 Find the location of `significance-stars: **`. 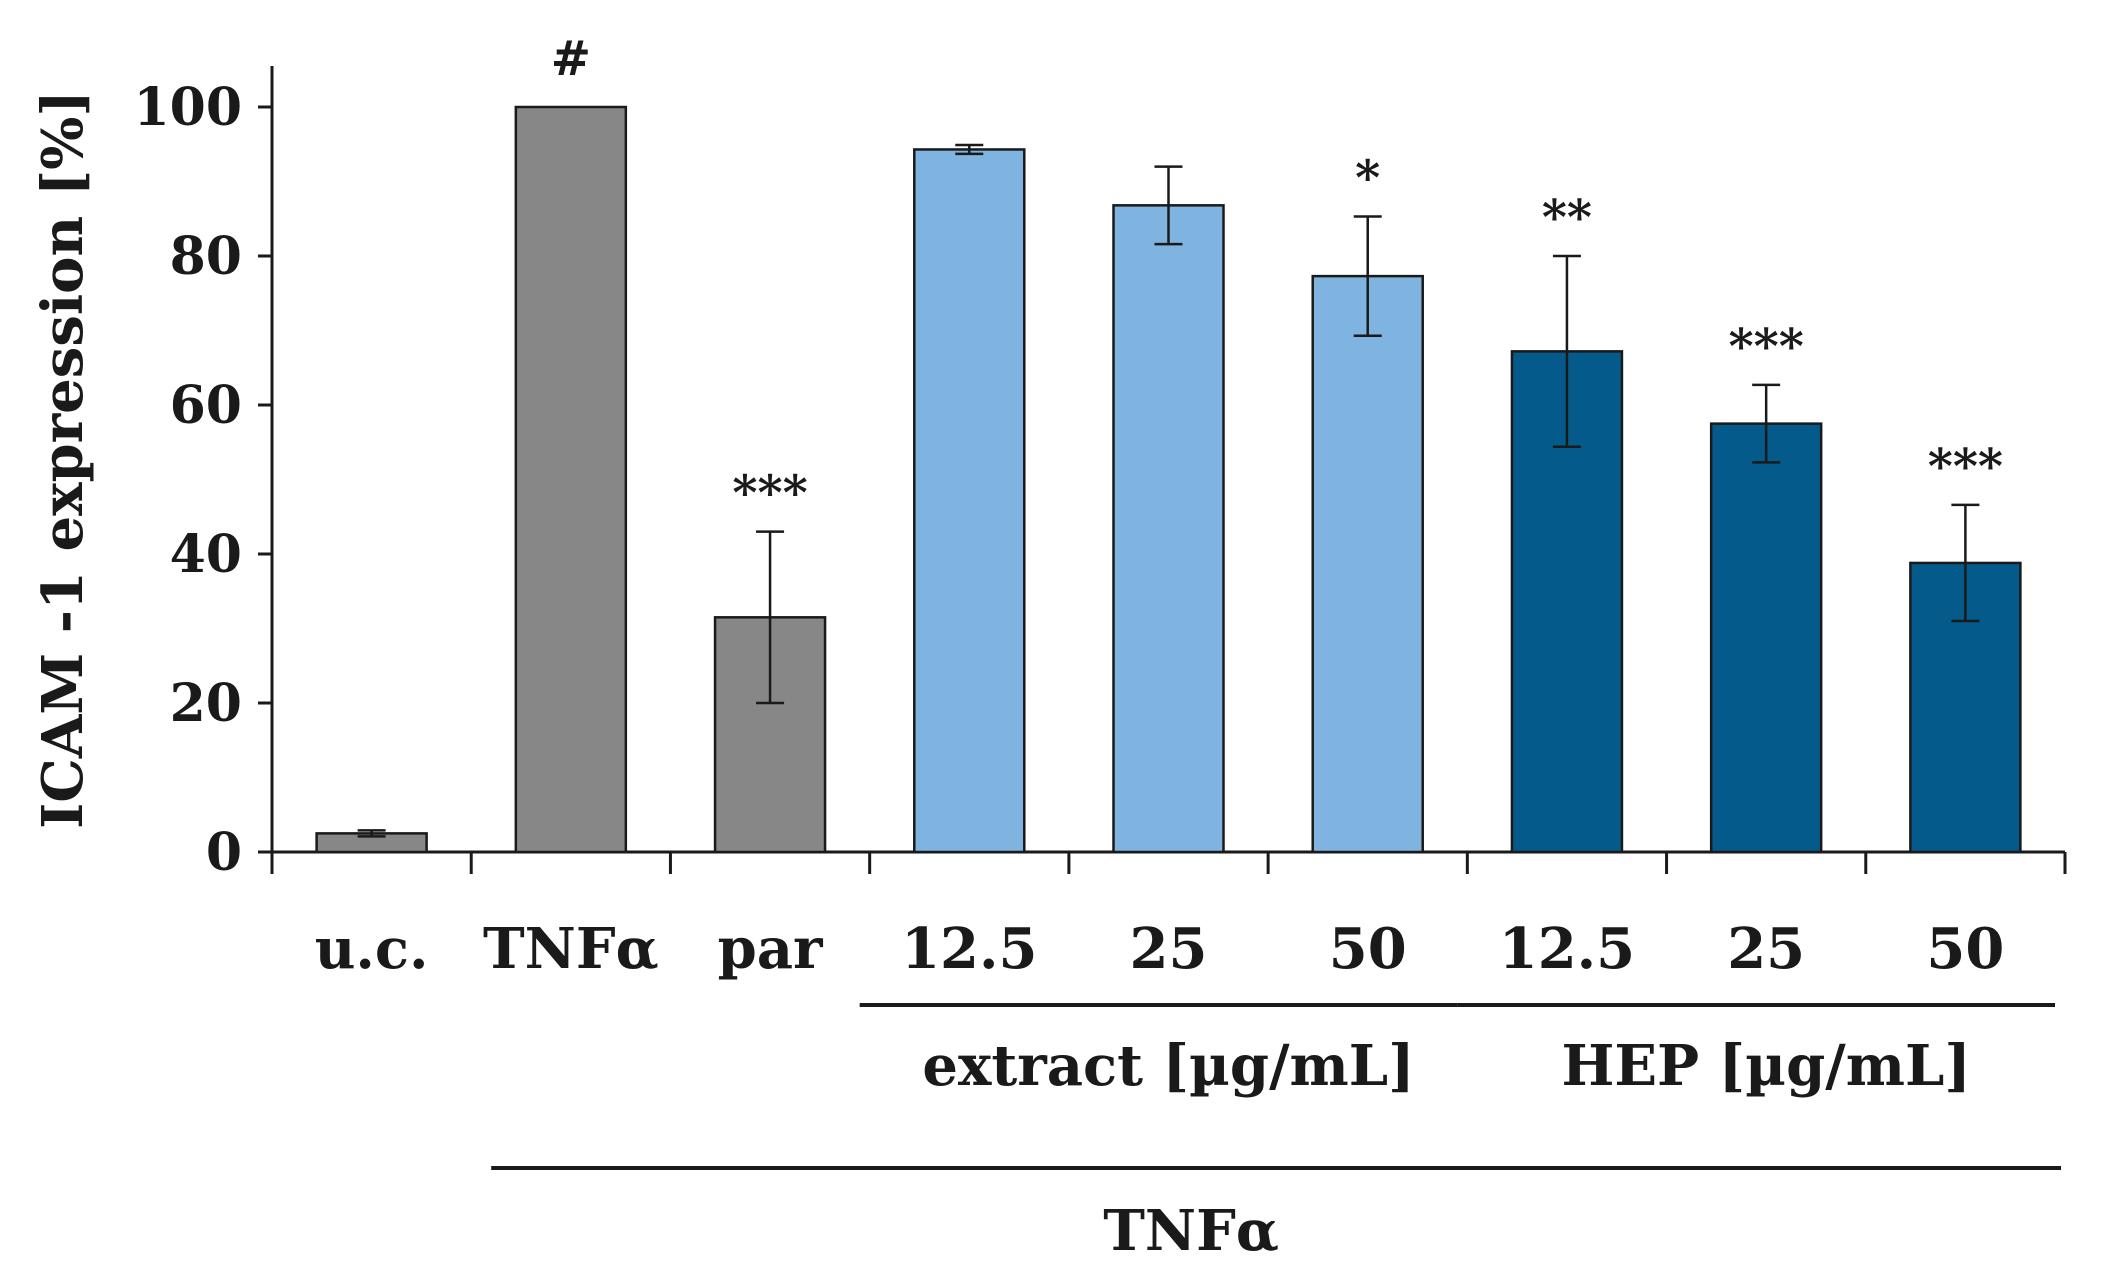

significance-stars: ** is located at coordinates (1567, 218).